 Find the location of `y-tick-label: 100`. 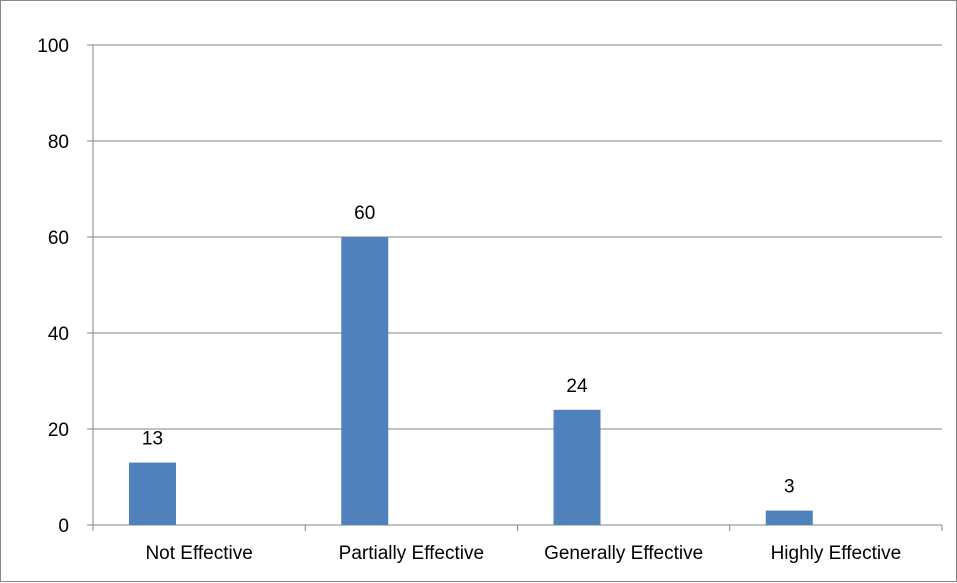

y-tick-label: 100 is located at coordinates (53, 46).